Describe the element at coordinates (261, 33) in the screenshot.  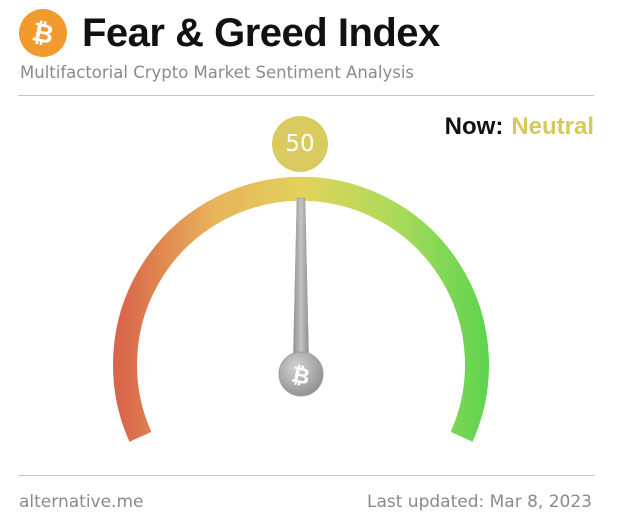
I see `page-title: Fear & Greed Index` at that location.